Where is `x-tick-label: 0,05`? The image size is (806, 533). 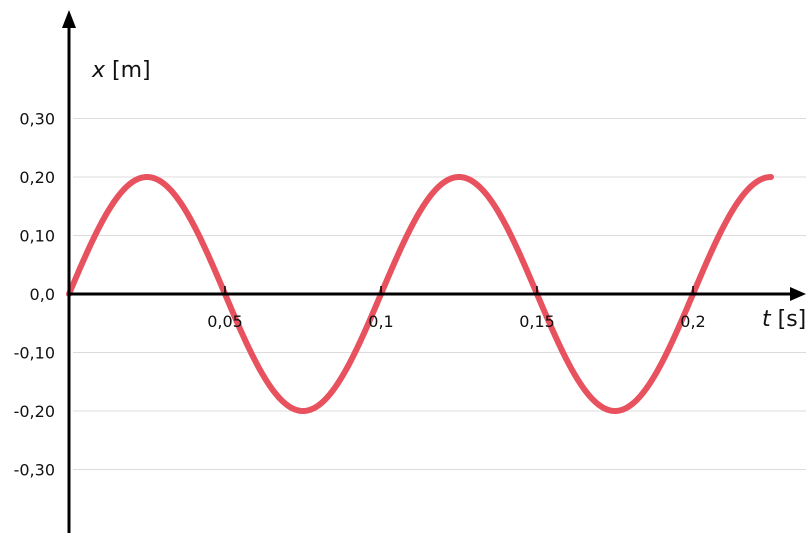
x-tick-label: 0,05 is located at coordinates (225, 321).